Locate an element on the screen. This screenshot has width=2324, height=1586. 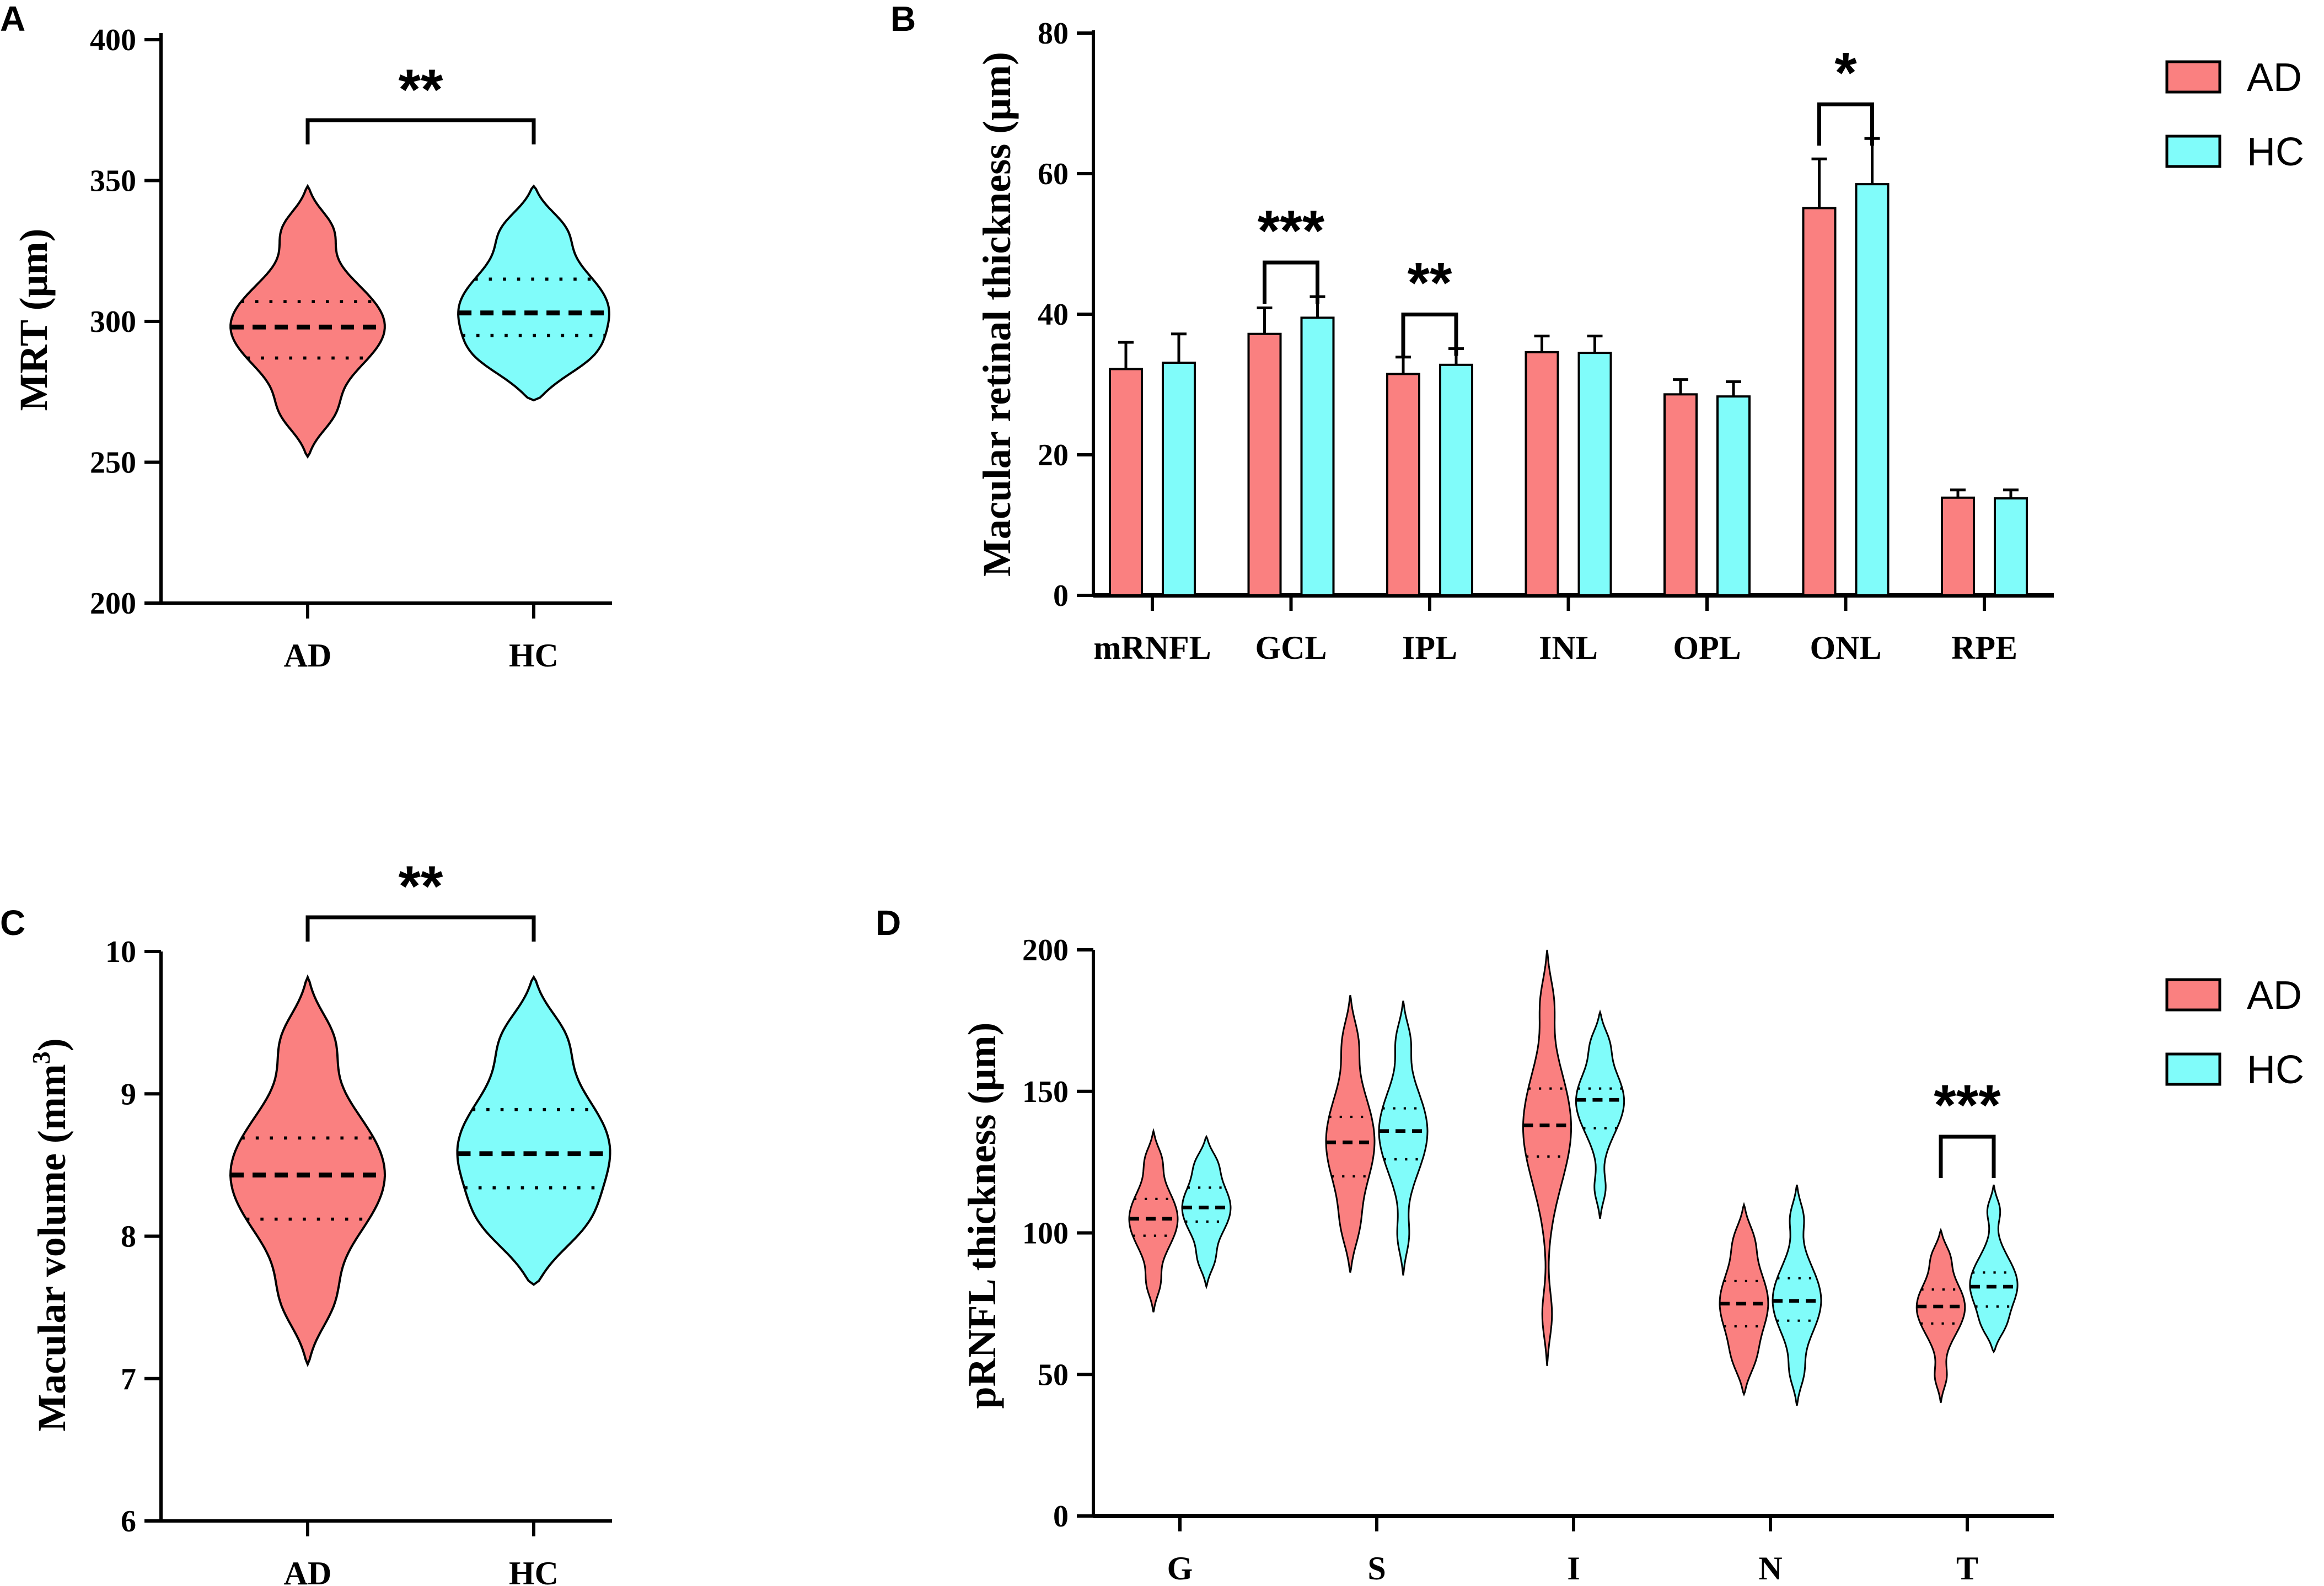
panel-a-y-tick-label: 300 is located at coordinates (113, 322).